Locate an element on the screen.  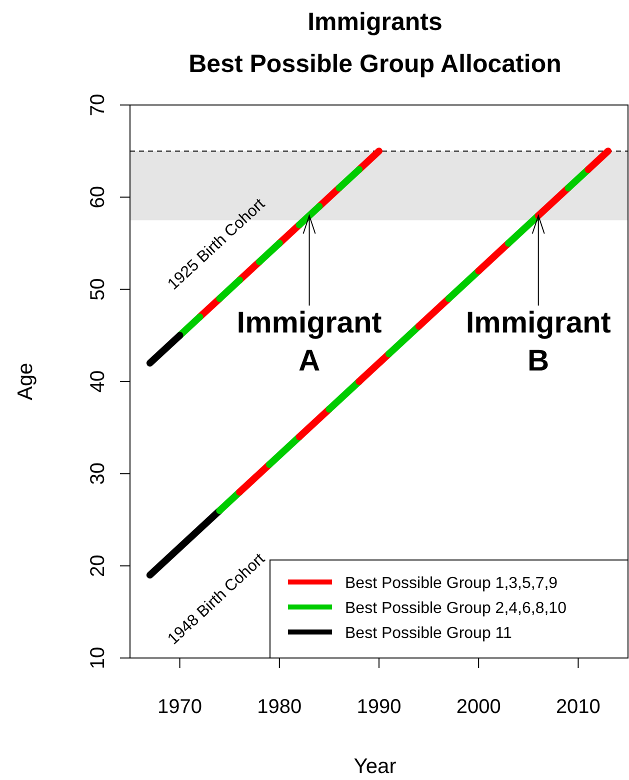
x-tick-label: 2010 is located at coordinates (578, 707).